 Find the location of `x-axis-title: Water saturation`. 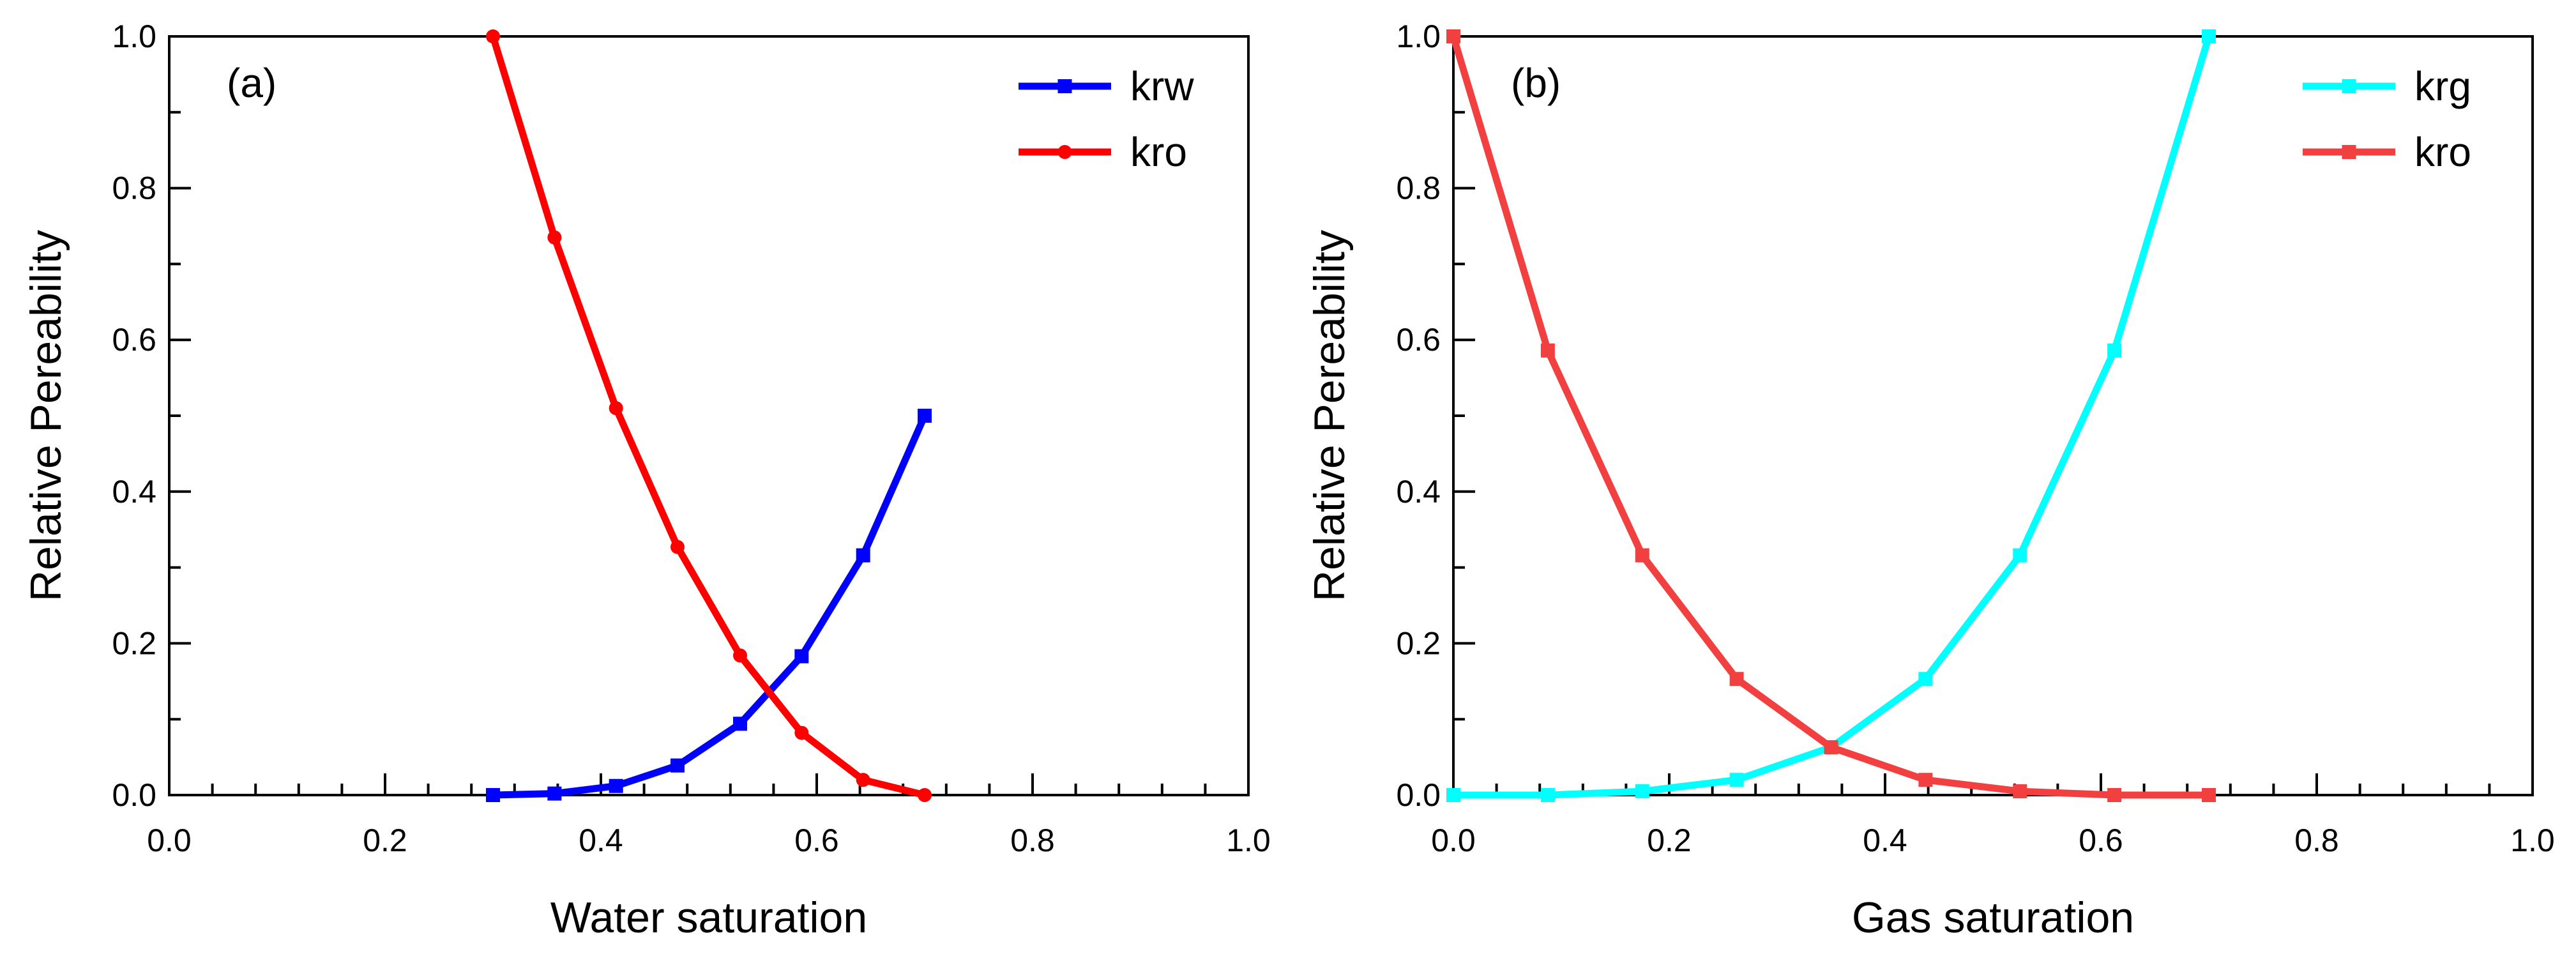

x-axis-title: Water saturation is located at coordinates (709, 917).